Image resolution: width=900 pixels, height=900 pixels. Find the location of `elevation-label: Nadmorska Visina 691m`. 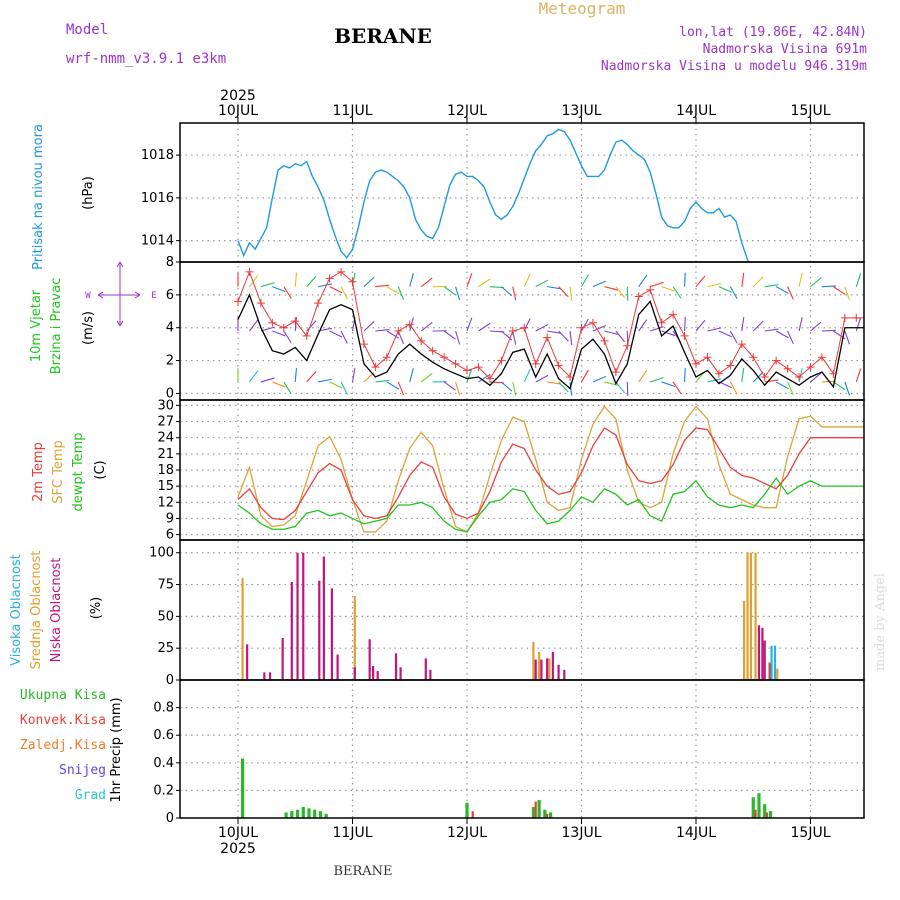

elevation-label: Nadmorska Visina 691m is located at coordinates (785, 49).